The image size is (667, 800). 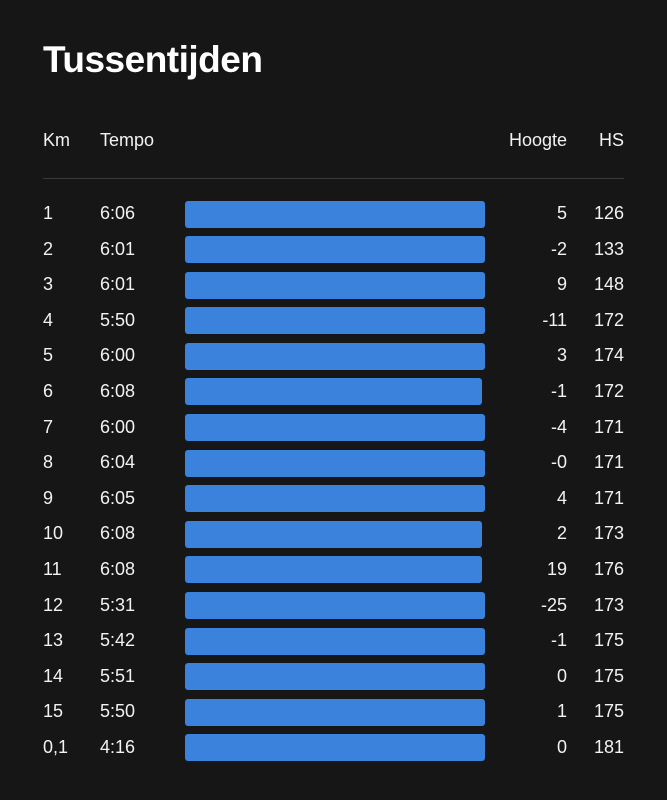 What do you see at coordinates (333, 142) in the screenshot?
I see `table-header: Km Tempo Hoogte HS` at bounding box center [333, 142].